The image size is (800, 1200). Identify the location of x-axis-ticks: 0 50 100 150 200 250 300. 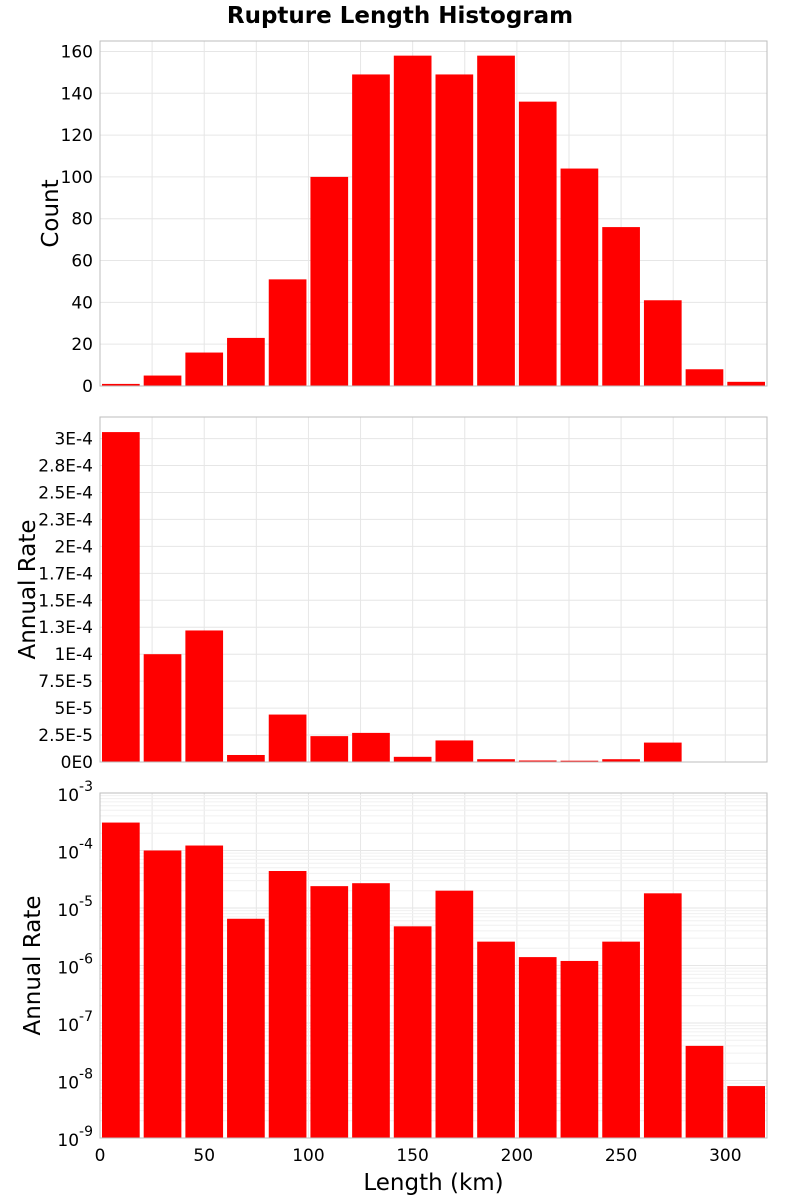
(418, 1156).